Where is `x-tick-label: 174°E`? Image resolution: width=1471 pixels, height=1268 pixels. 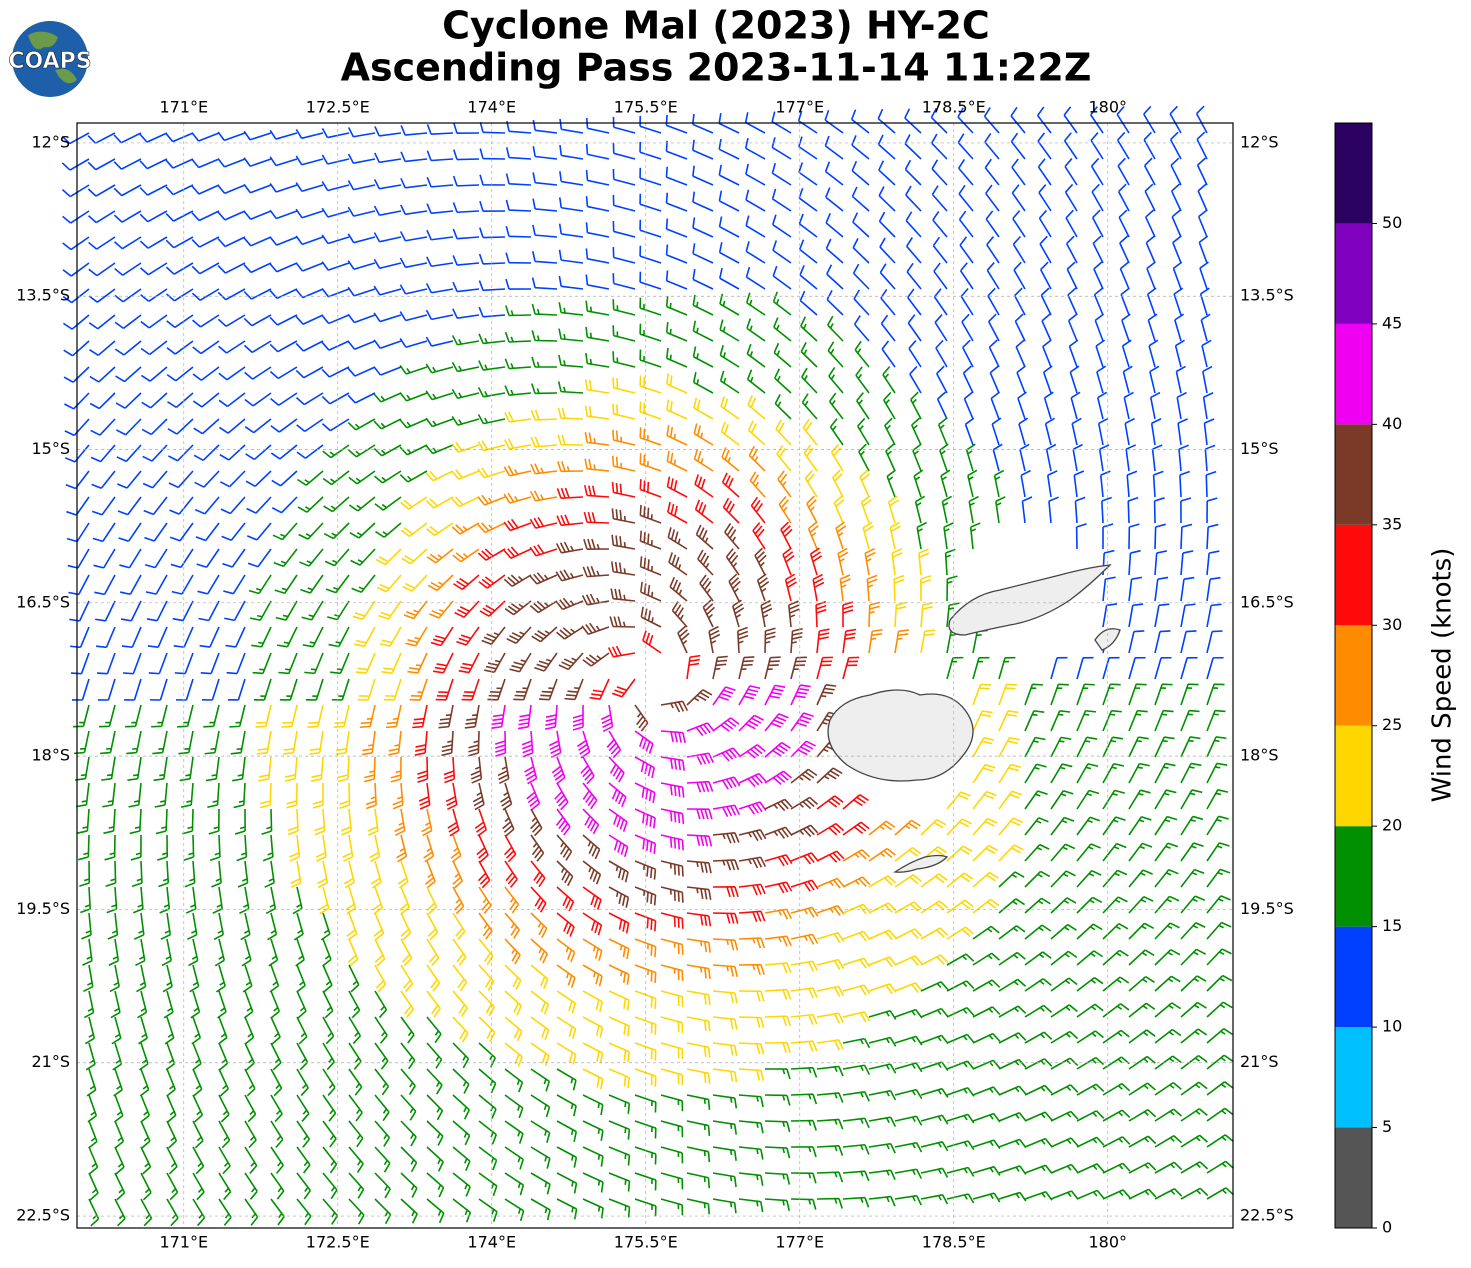
x-tick-label: 174°E is located at coordinates (491, 107).